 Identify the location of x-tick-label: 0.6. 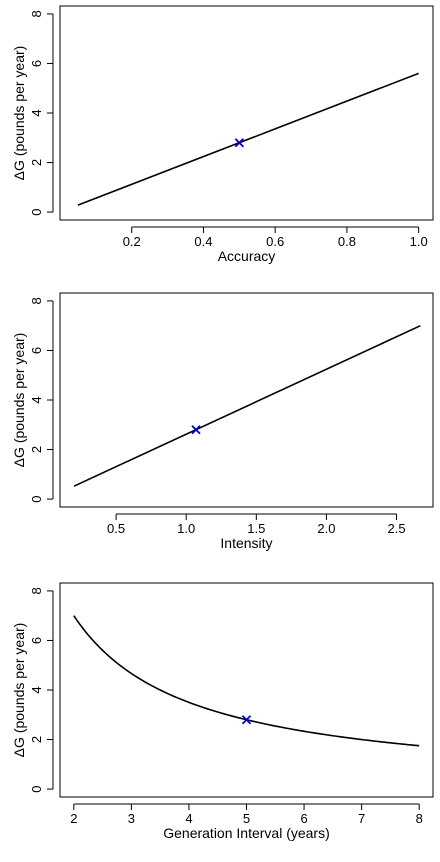
(275, 241).